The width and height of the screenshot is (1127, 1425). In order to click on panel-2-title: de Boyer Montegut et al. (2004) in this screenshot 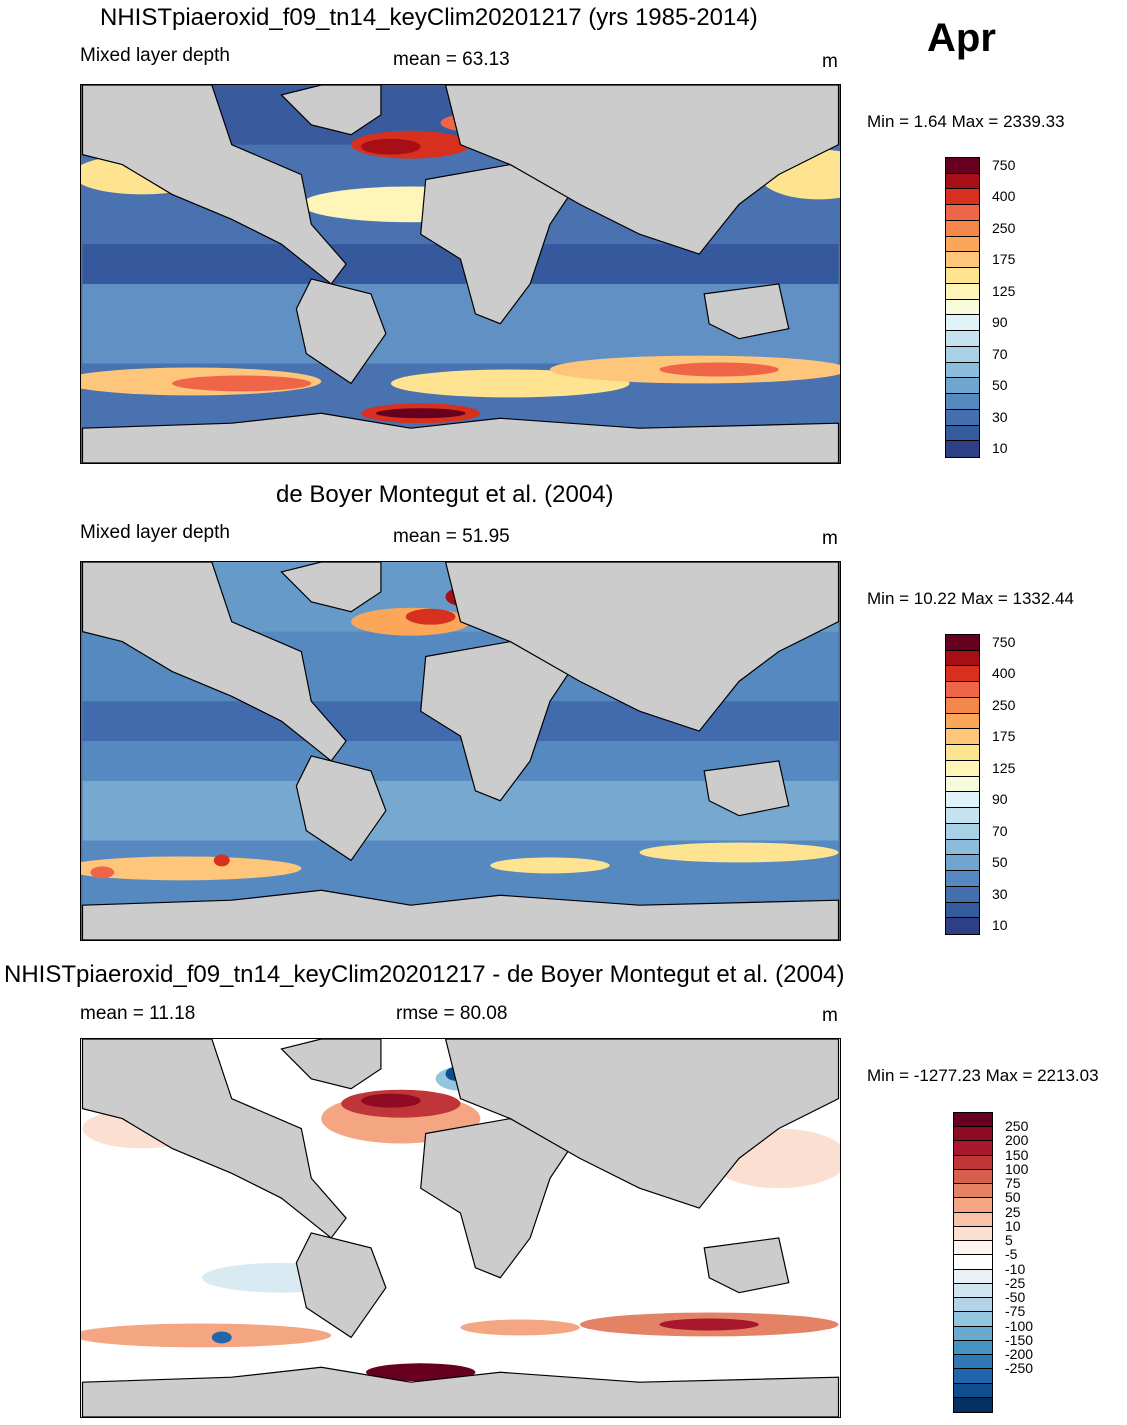, I will do `click(445, 494)`.